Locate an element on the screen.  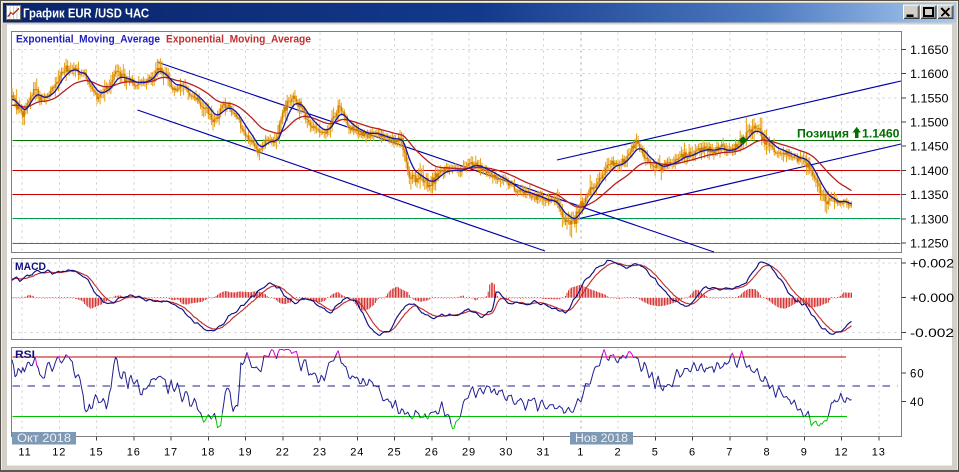
svg-text: 1.1300 is located at coordinates (929, 220).